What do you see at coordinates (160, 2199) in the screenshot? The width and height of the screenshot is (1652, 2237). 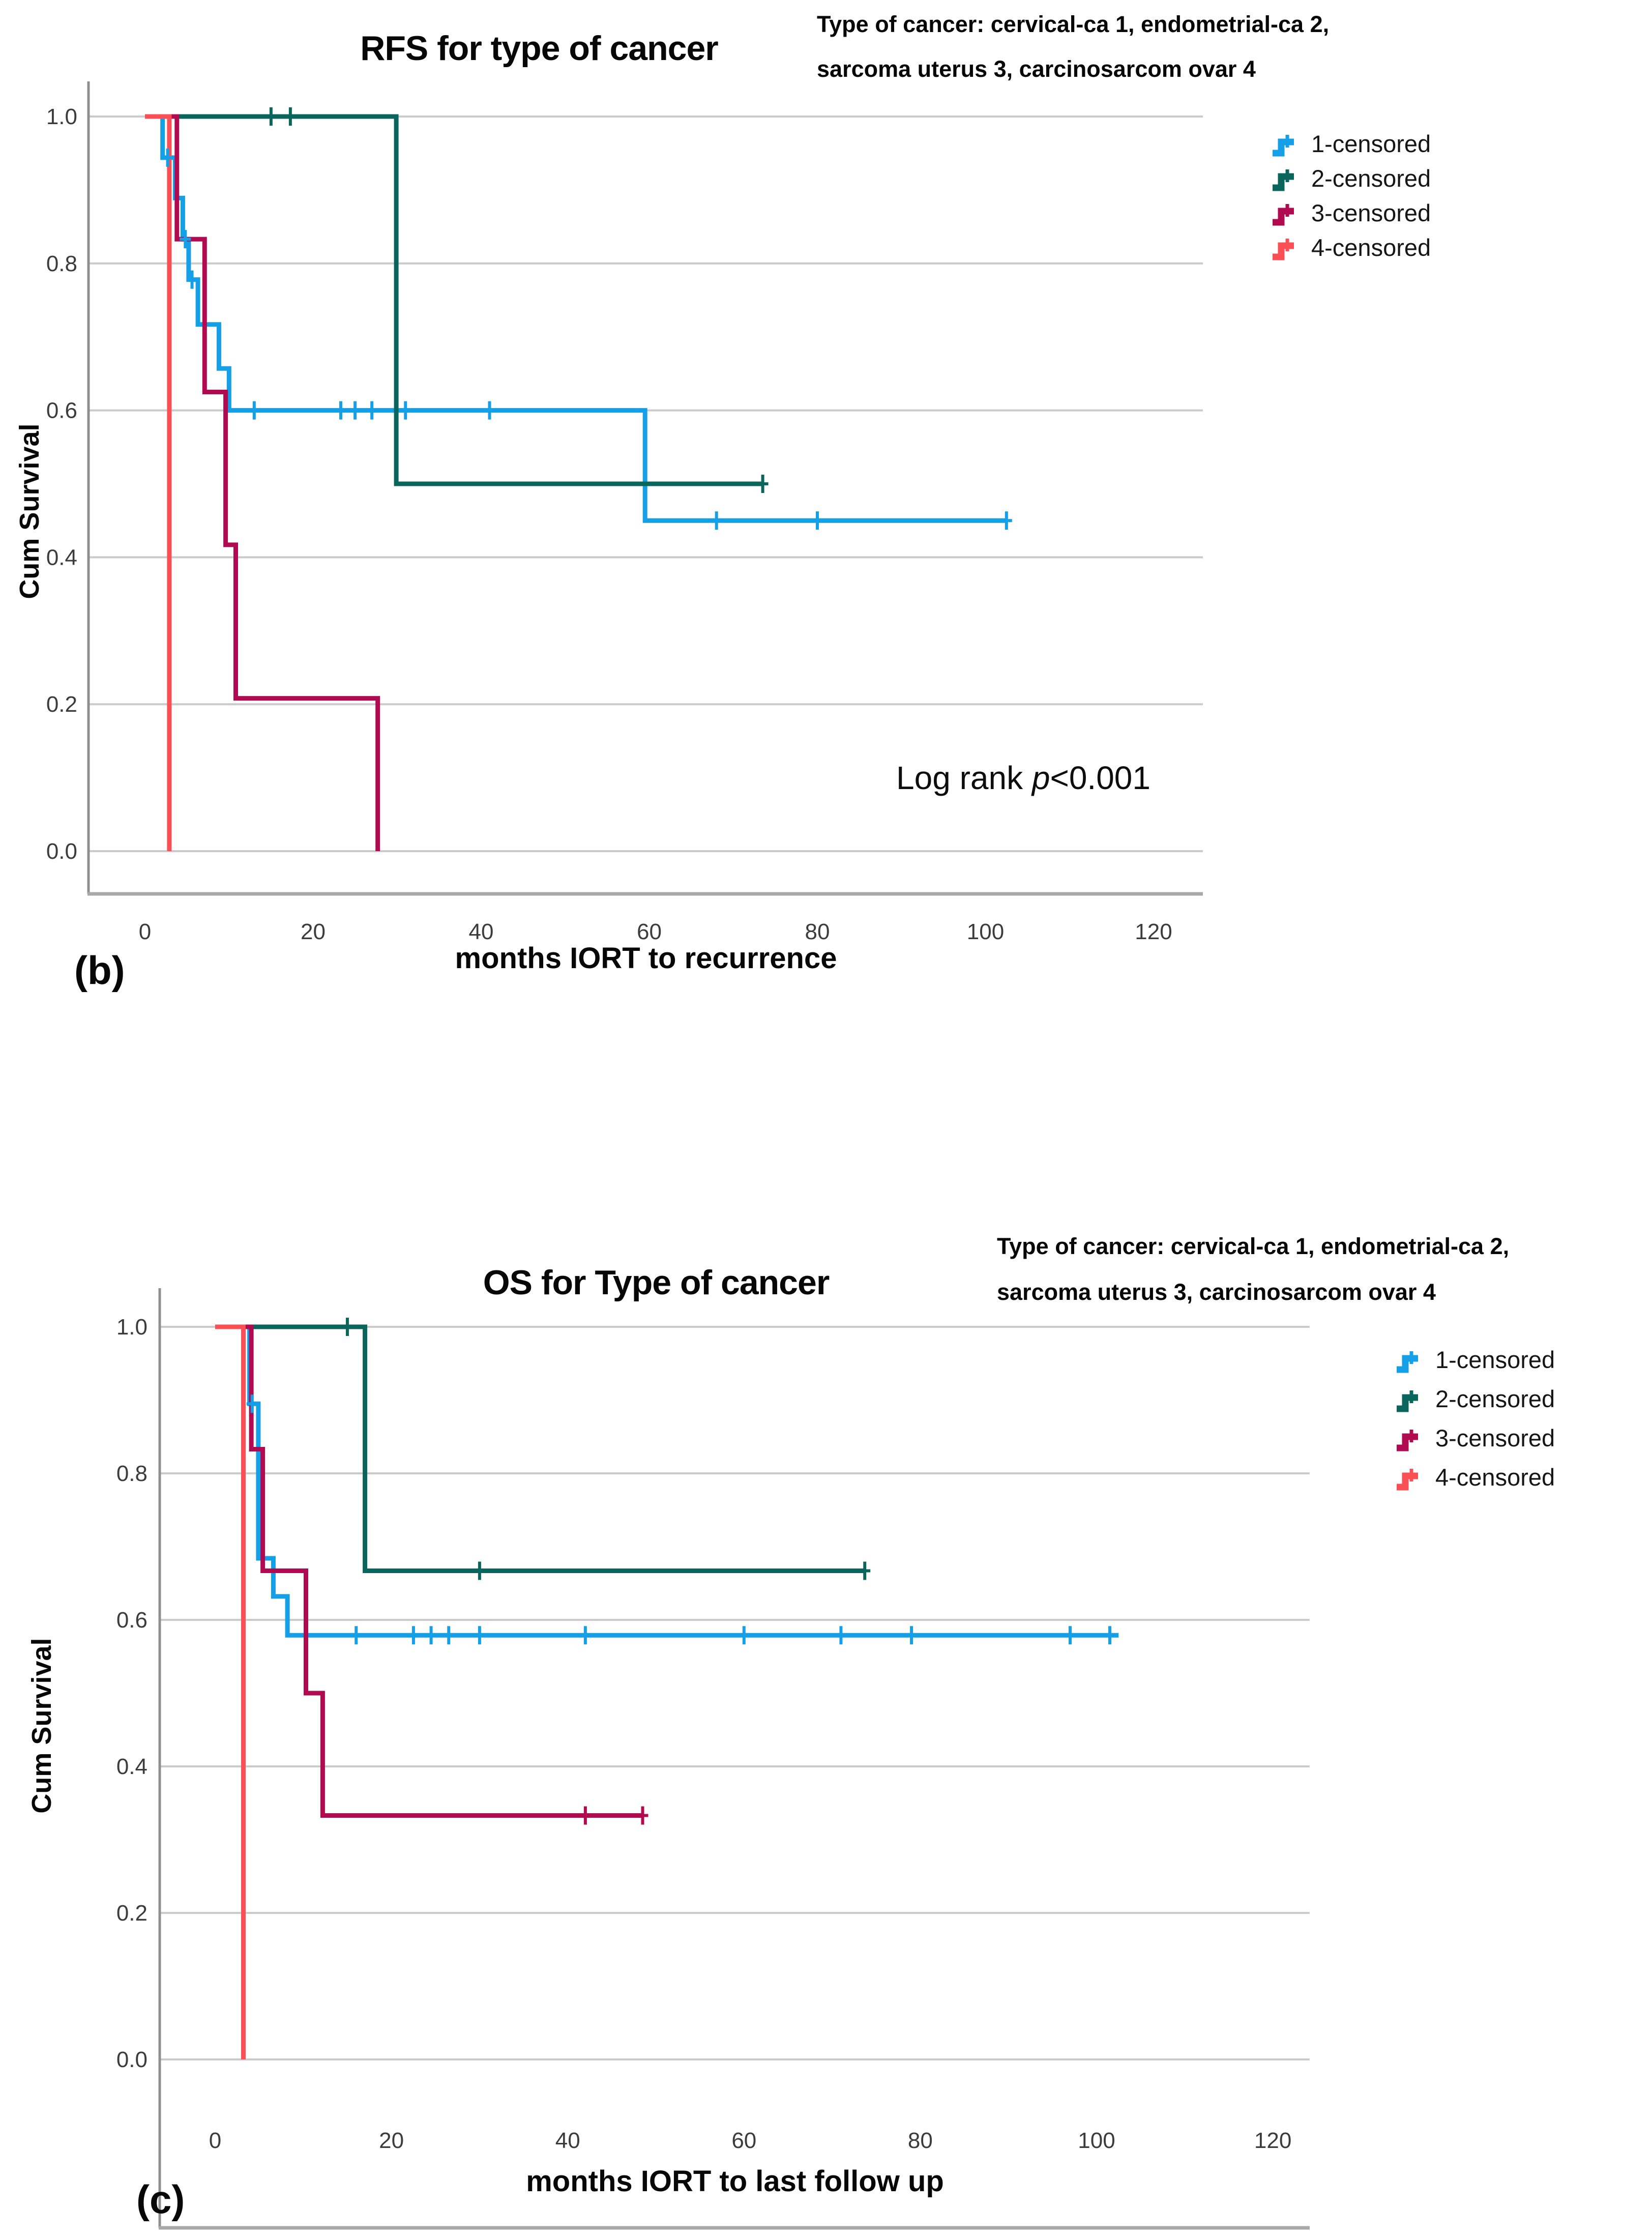 I see `panel-label-c: (c)` at bounding box center [160, 2199].